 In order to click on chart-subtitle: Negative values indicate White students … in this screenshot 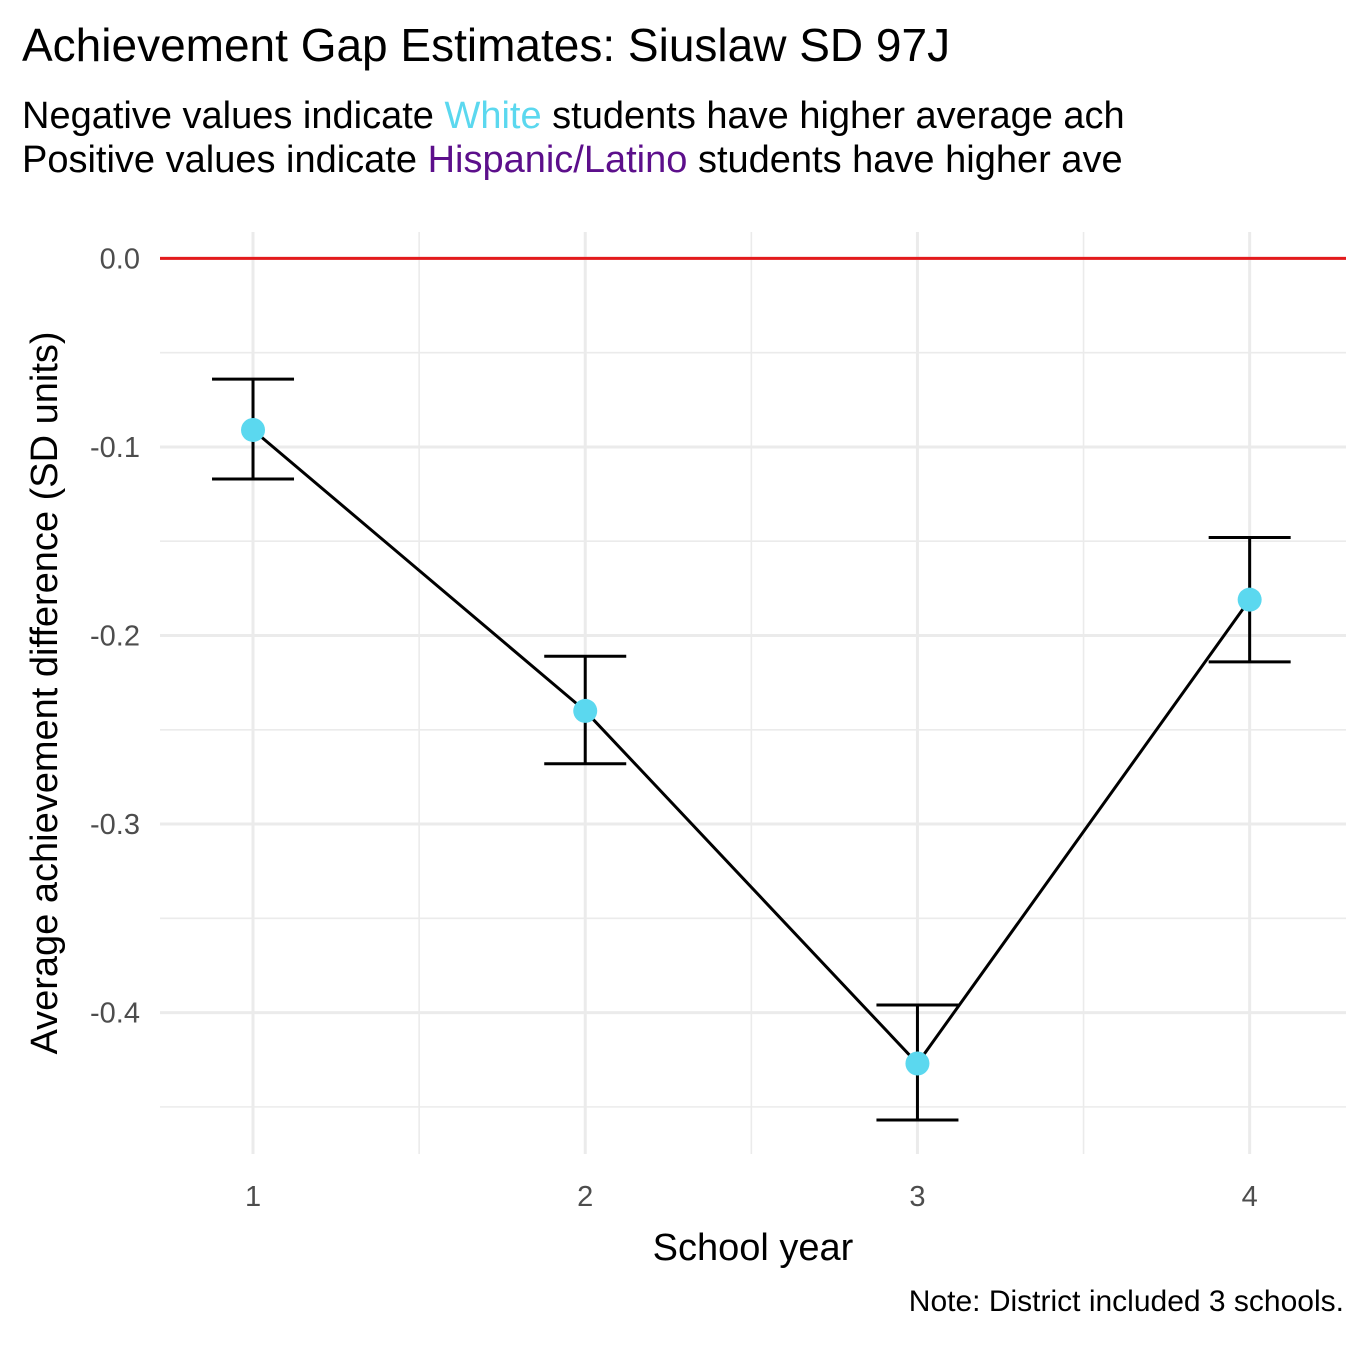, I will do `click(573, 138)`.